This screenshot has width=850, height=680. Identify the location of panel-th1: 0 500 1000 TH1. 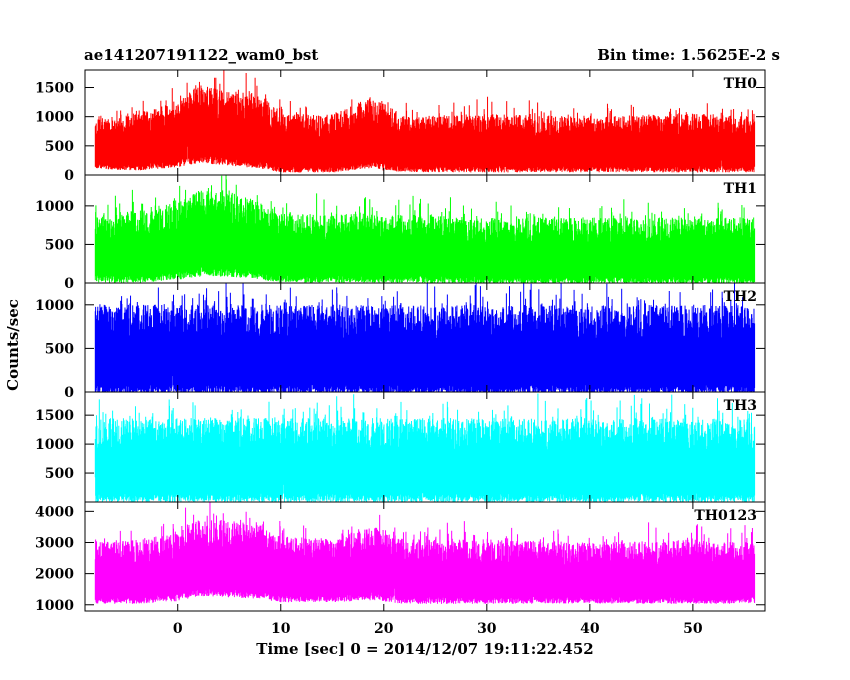
(400, 233).